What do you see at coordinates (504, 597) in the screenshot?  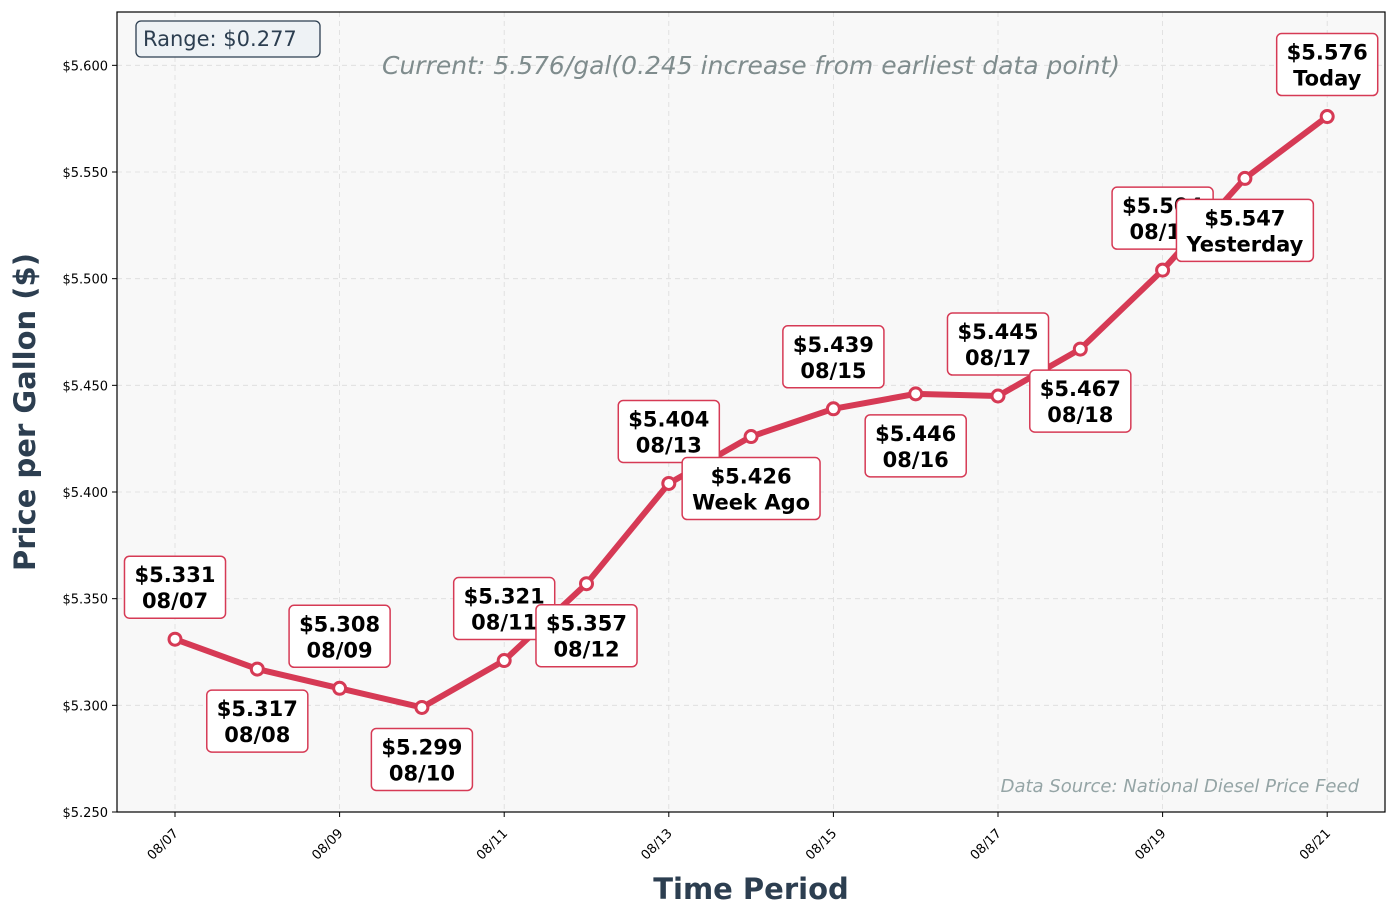 I see `annotation-price: $5.321` at bounding box center [504, 597].